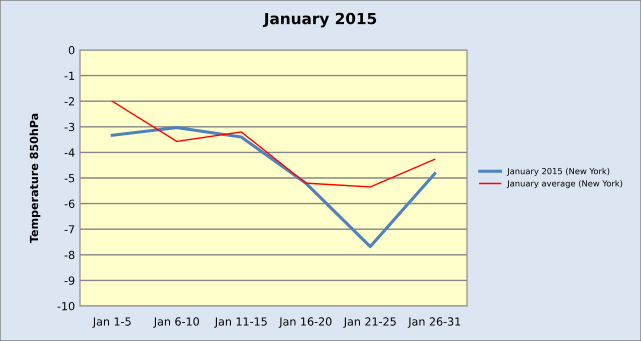  Describe the element at coordinates (69, 204) in the screenshot. I see `y-tick-label: -6` at that location.